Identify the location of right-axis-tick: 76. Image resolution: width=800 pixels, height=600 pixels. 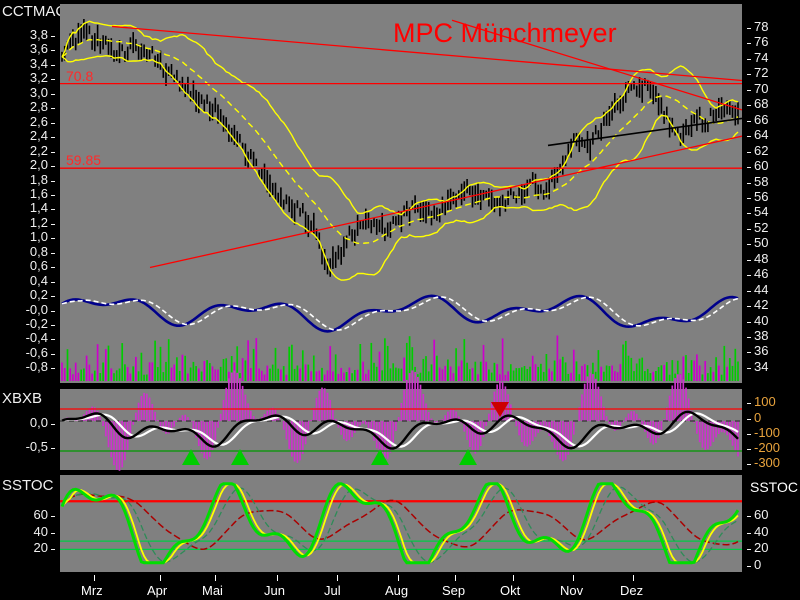
(761, 42).